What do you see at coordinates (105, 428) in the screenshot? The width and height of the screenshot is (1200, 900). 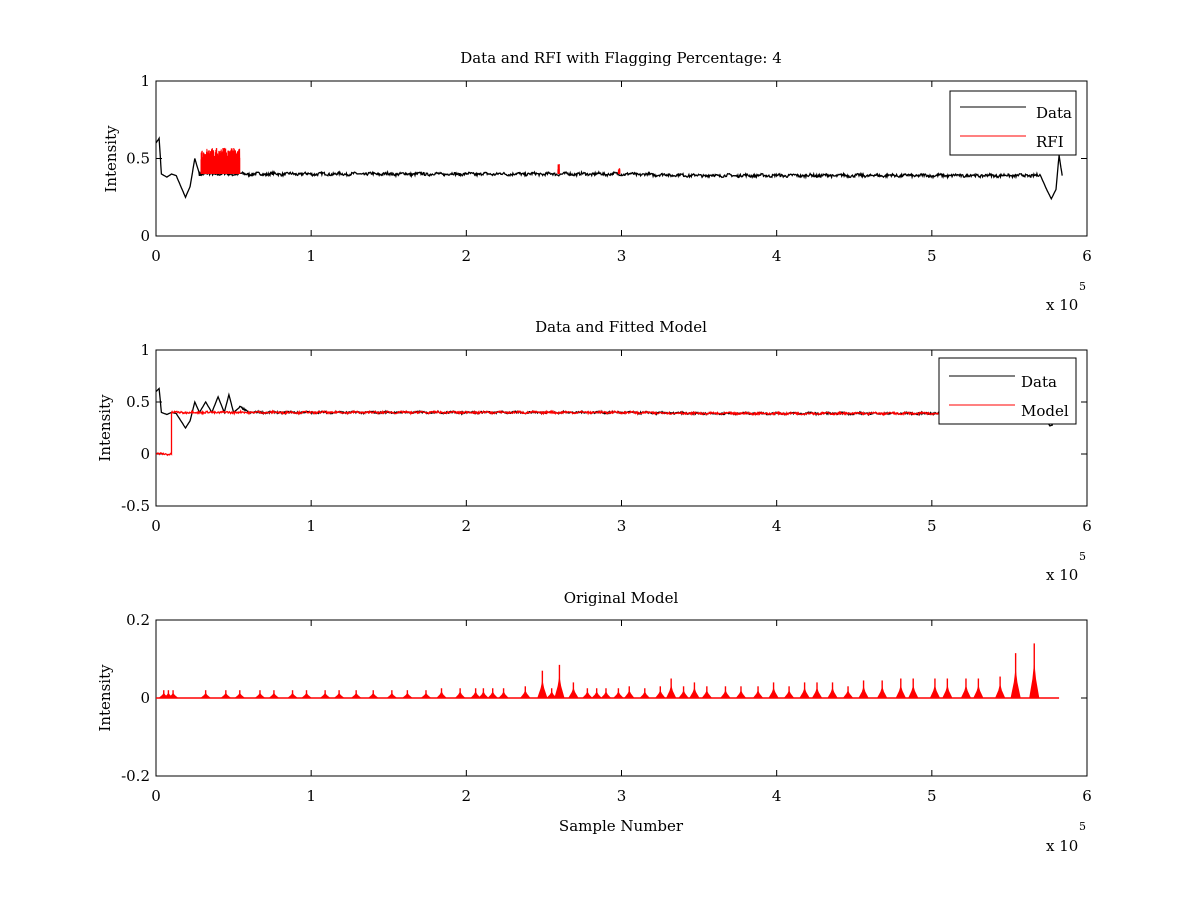 I see `panel-2-ylabel: Intensity` at bounding box center [105, 428].